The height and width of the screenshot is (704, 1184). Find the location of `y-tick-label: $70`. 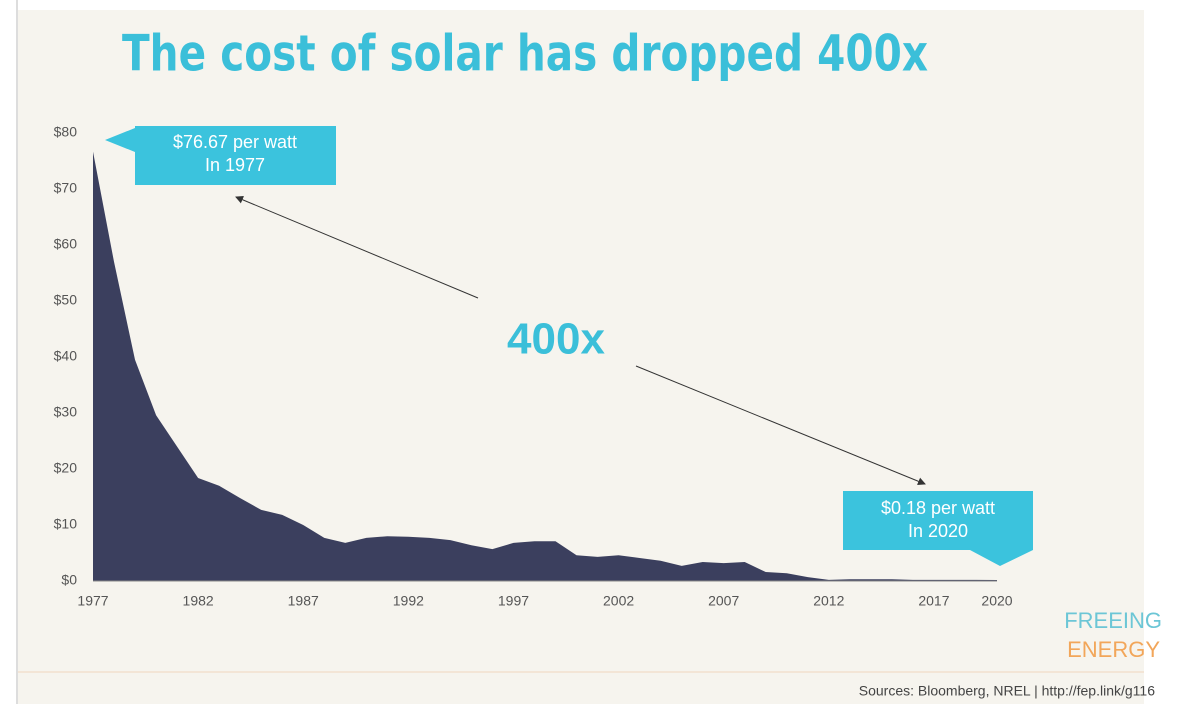

y-tick-label: $70 is located at coordinates (66, 188).